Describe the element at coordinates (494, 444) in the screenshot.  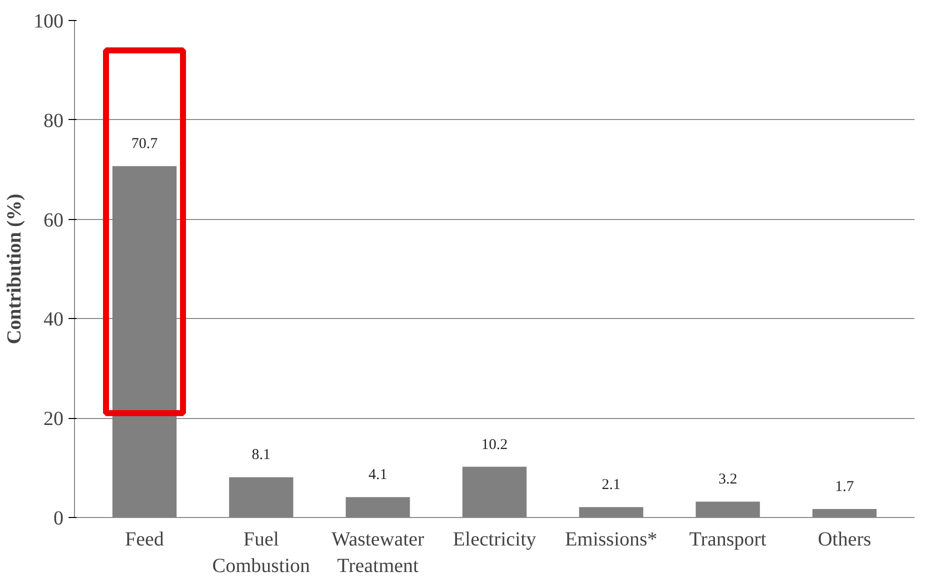
I see `data-label: 10.2` at that location.